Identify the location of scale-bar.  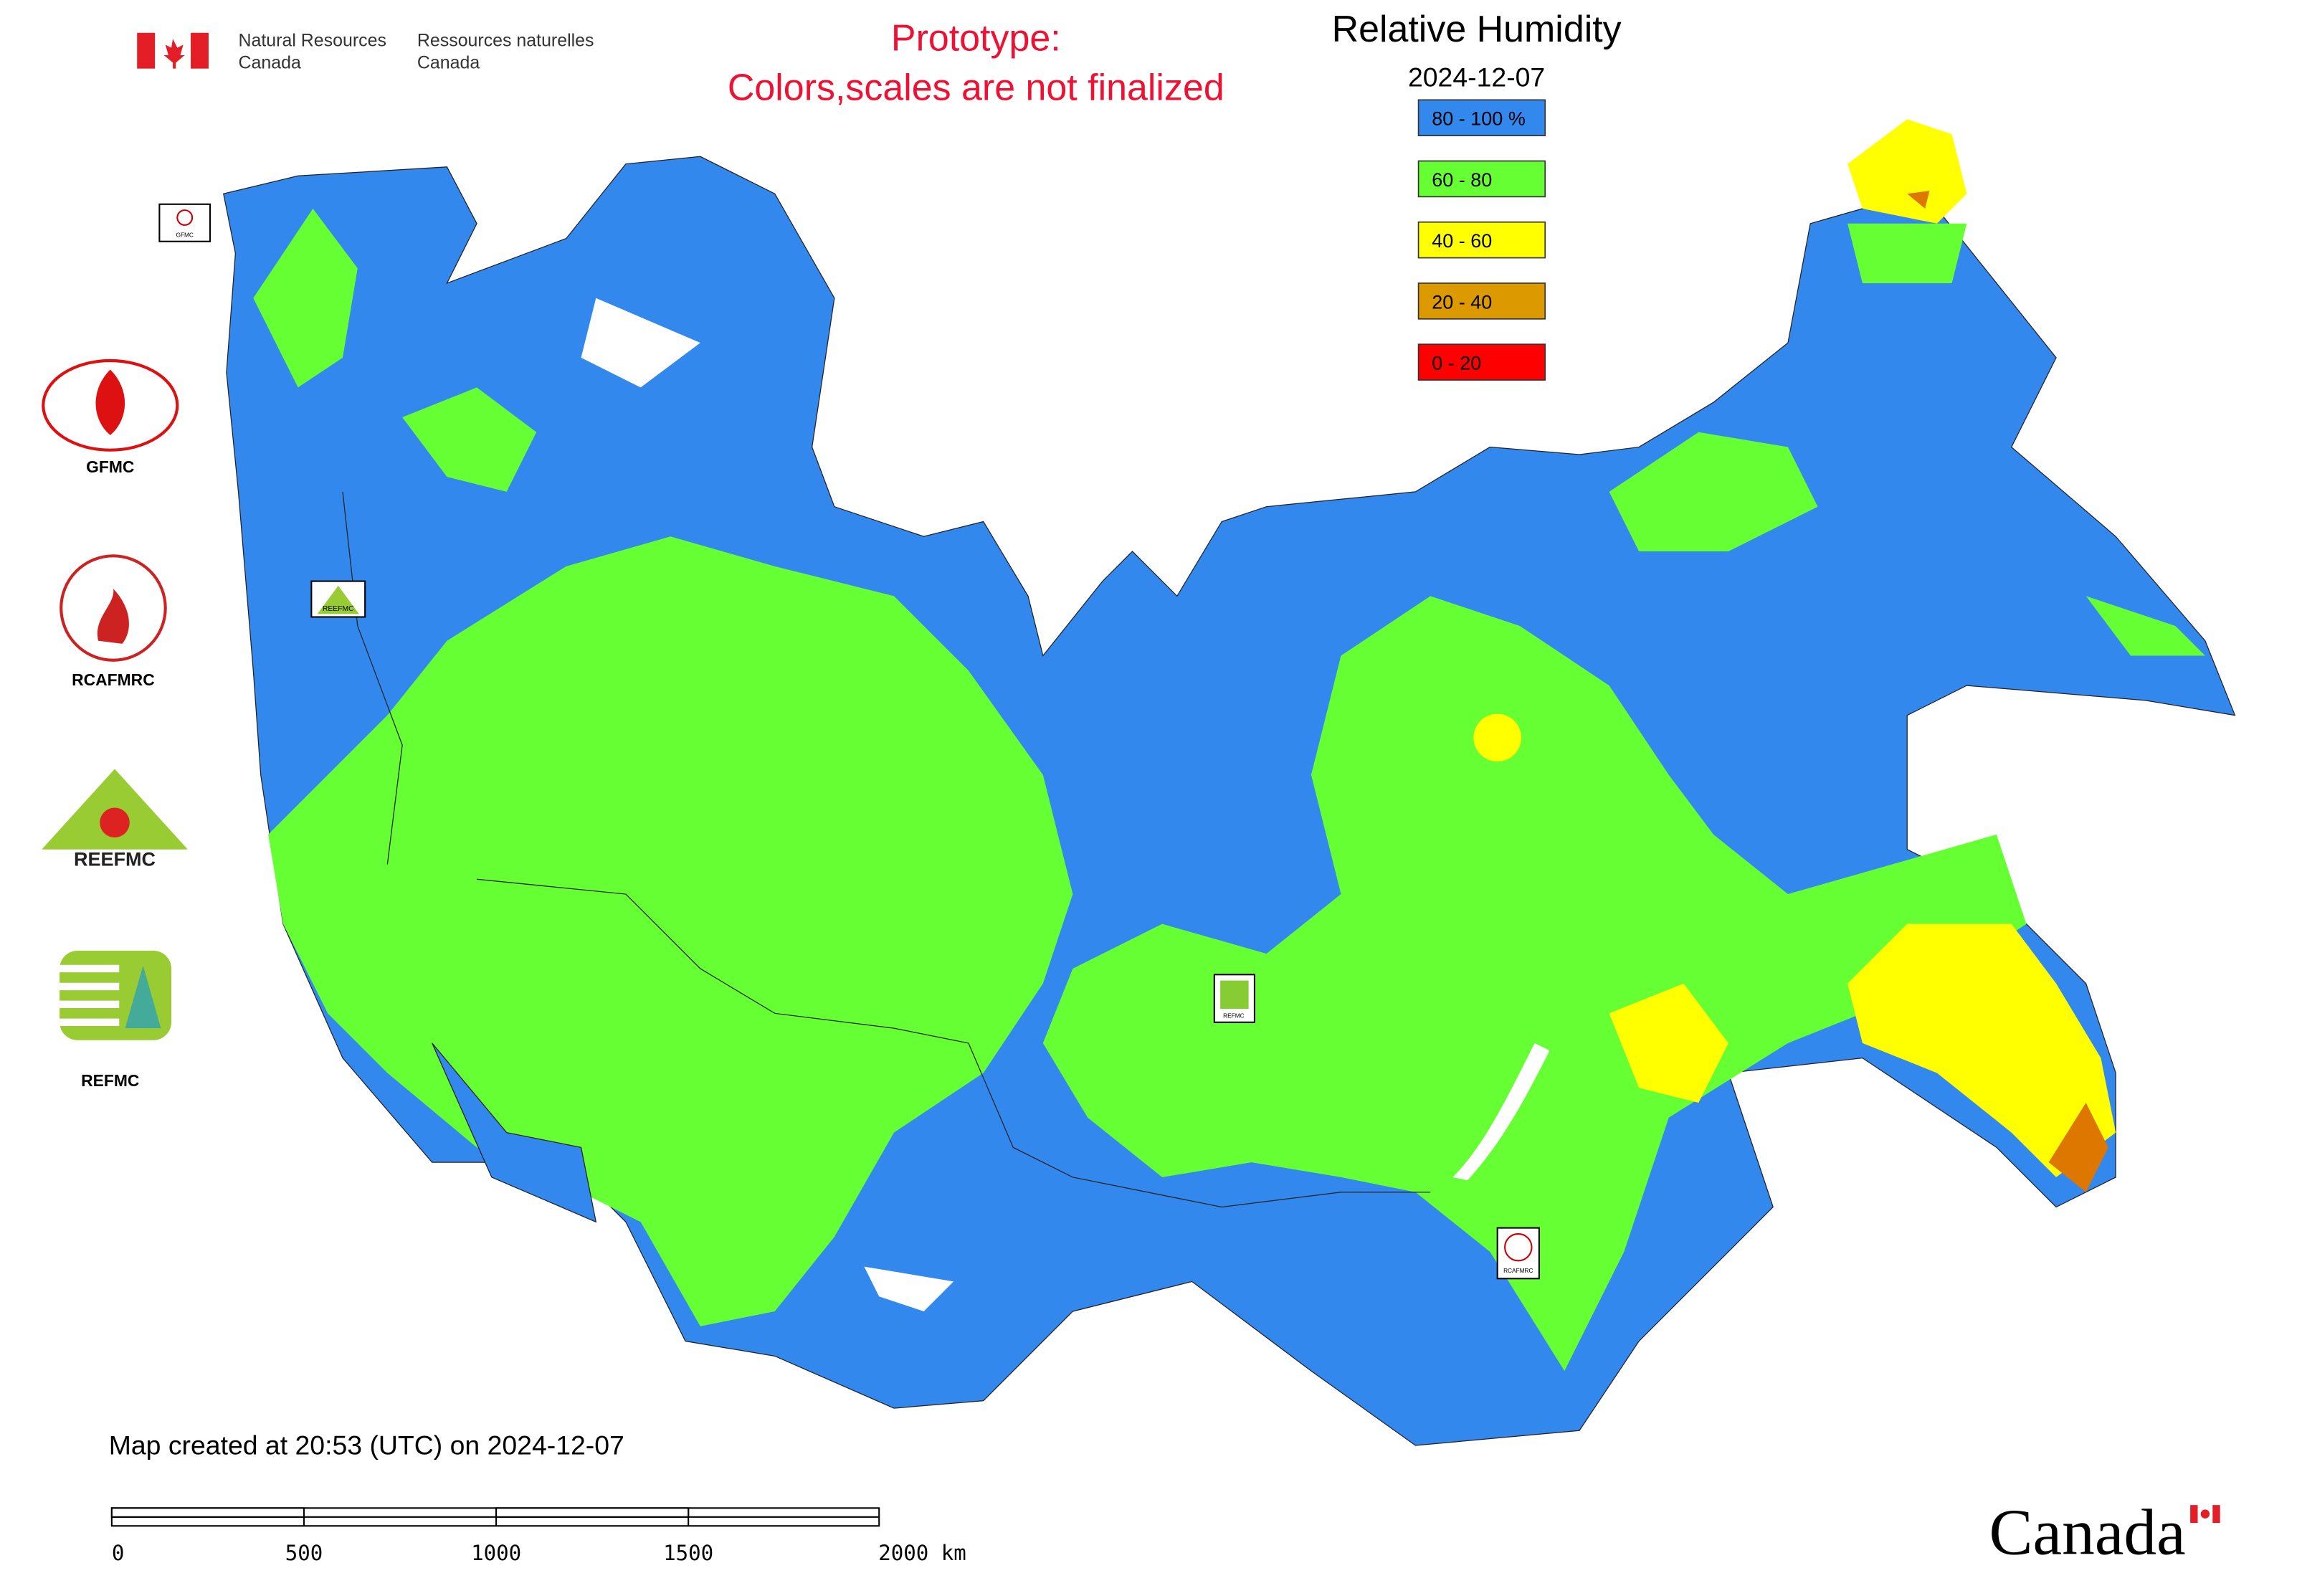
(495, 1517).